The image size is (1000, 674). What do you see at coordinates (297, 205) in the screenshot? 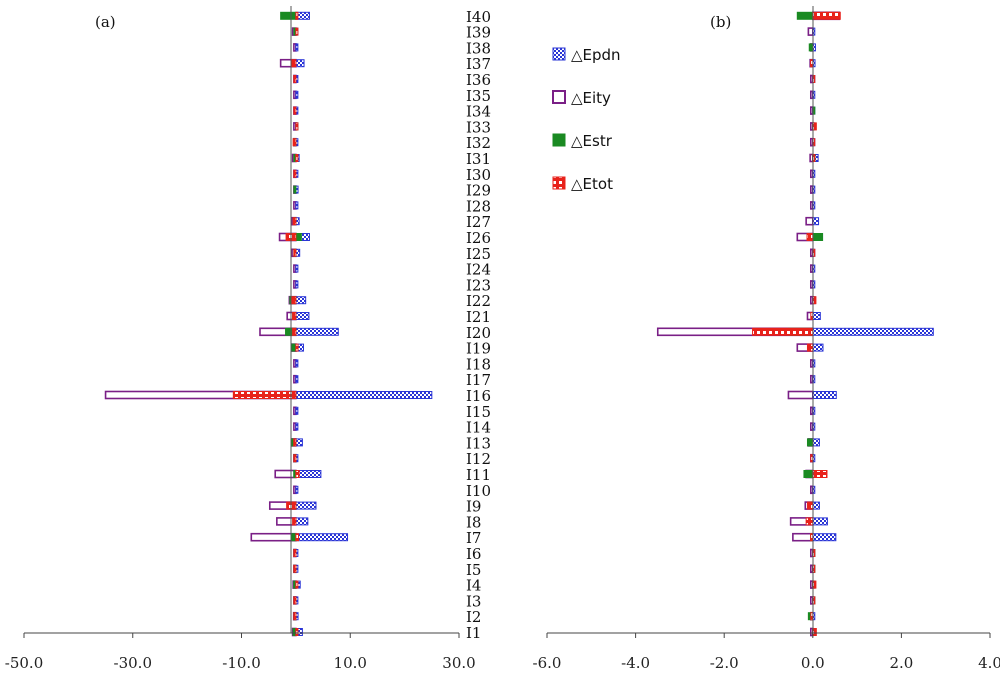
I see `panel-a-bar-epdn-i28` at bounding box center [297, 205].